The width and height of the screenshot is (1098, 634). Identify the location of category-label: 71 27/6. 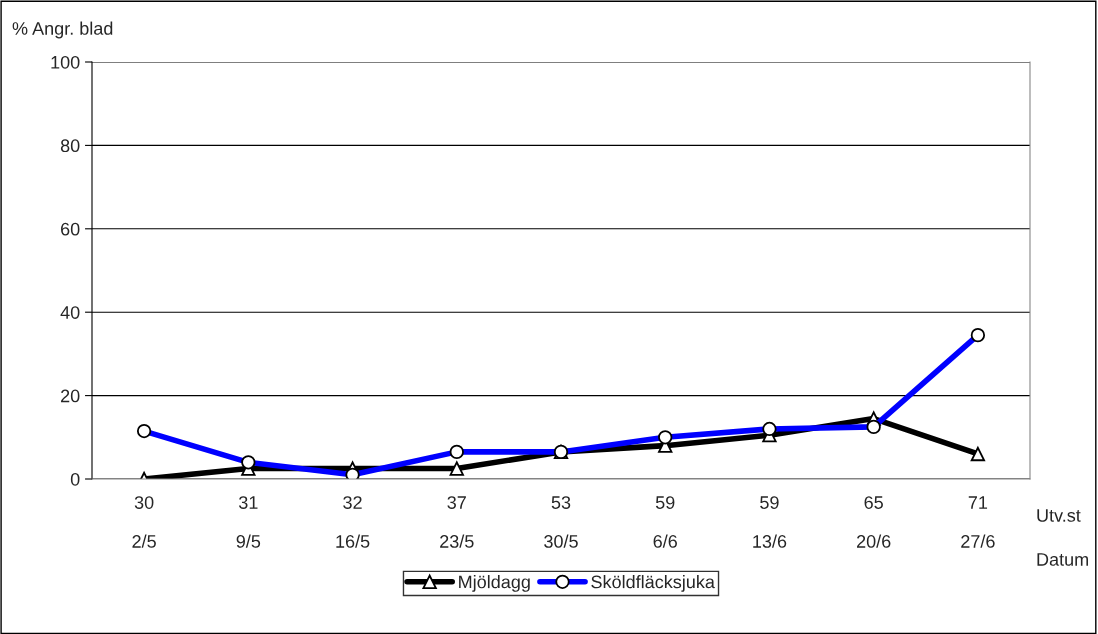
(978, 522).